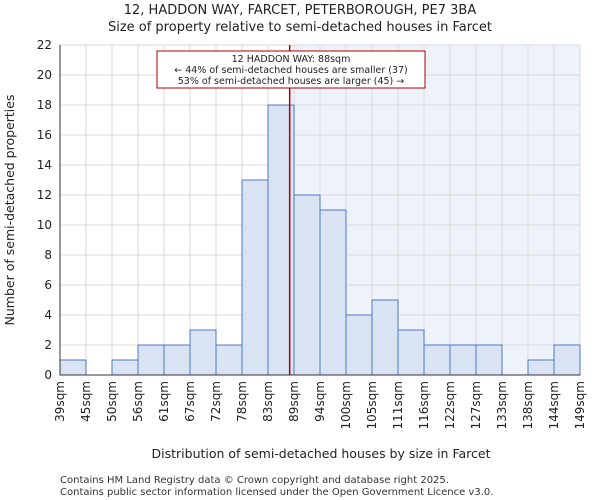  I want to click on x-tick-label: 100sqm, so click(346, 405).